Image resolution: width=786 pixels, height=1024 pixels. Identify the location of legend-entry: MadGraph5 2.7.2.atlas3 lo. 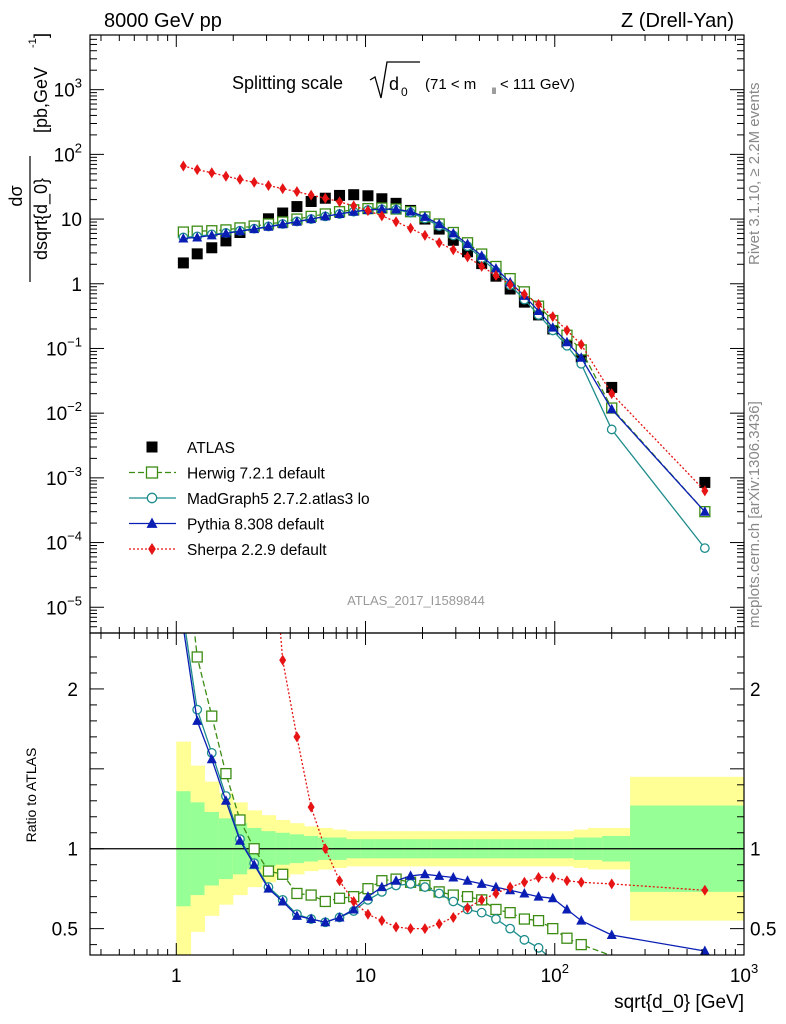
(249, 499).